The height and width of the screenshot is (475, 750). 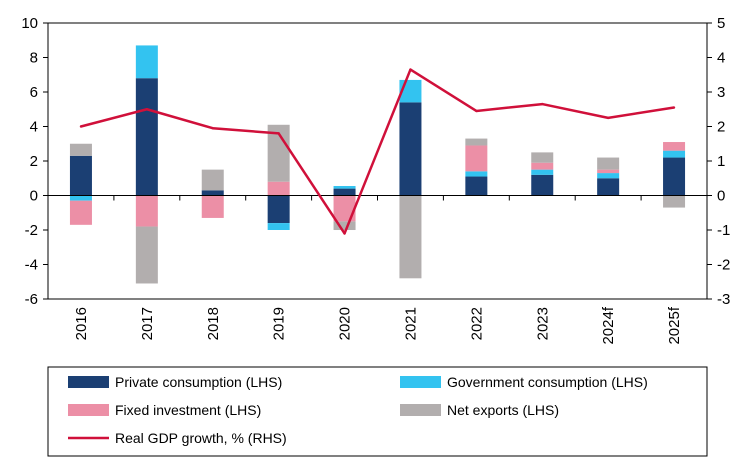 I want to click on bar-fixed-investment-lhs-2025f, so click(x=674, y=146).